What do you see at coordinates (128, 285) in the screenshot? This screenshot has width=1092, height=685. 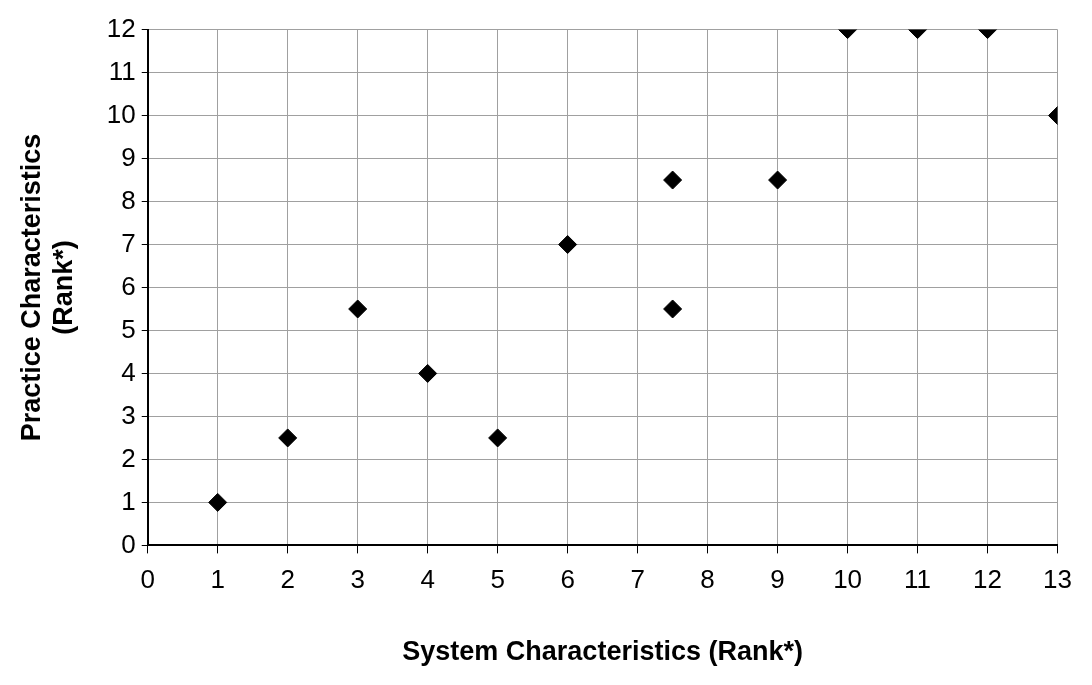 I see `y-tick-label: 6` at bounding box center [128, 285].